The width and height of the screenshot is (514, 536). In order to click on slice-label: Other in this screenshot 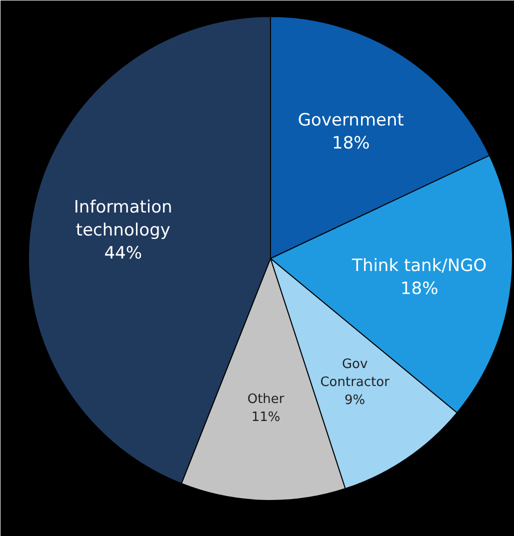, I will do `click(266, 399)`.